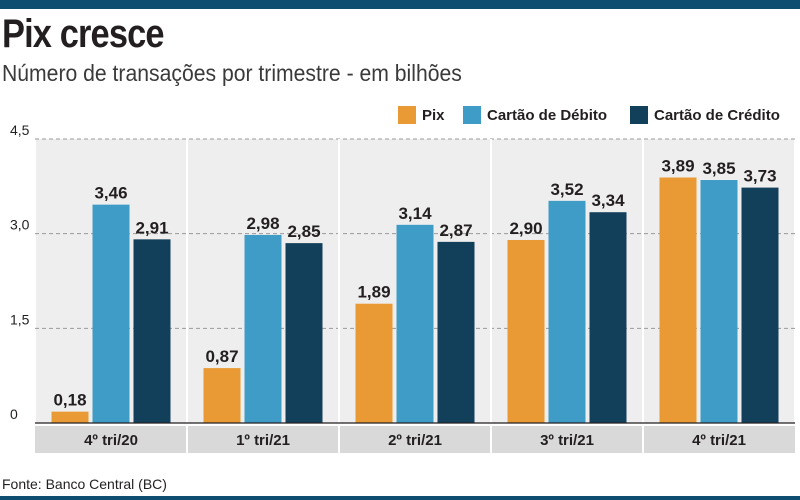 The width and height of the screenshot is (800, 500). I want to click on data-label: 3,14, so click(415, 213).